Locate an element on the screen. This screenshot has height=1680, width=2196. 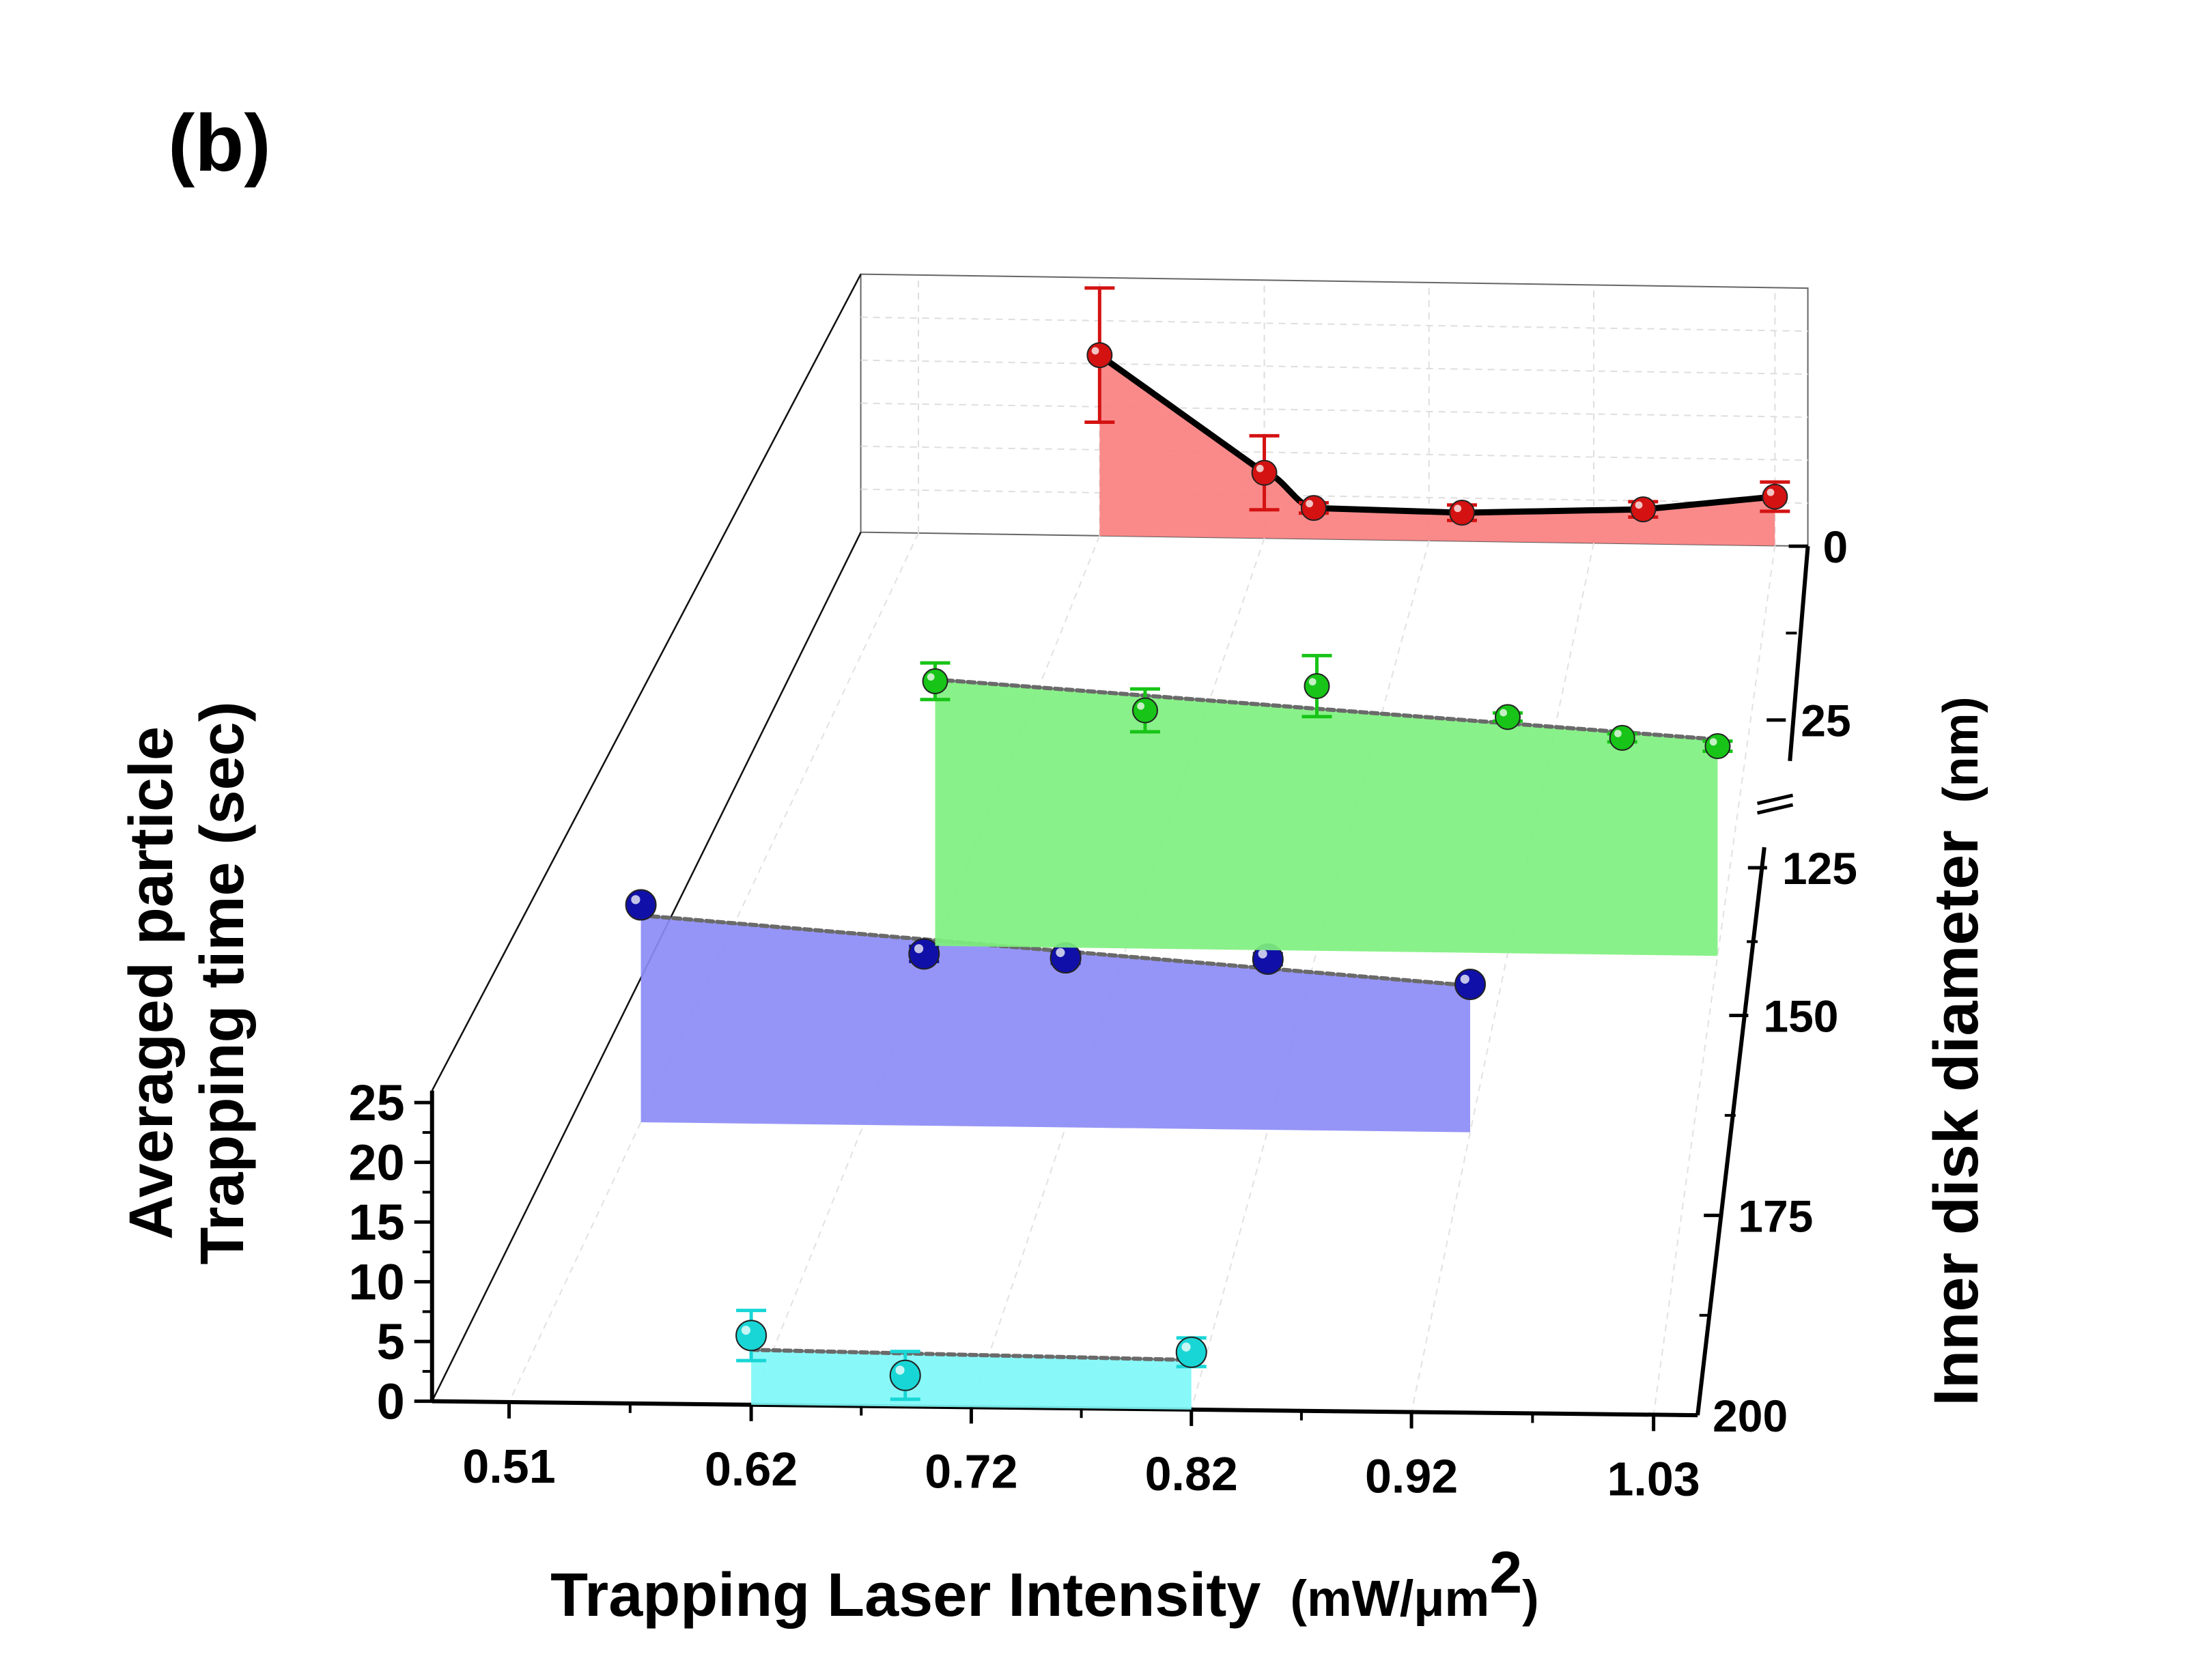
y-axis-title: Averaged particle Trapping time (sec) is located at coordinates (187, 982).